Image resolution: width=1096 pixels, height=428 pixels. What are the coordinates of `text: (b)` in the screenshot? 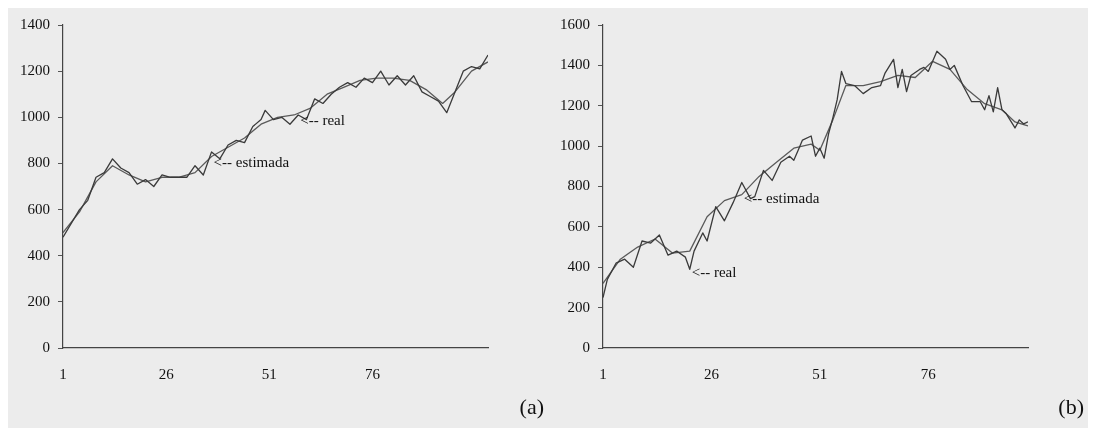 It's located at (1071, 406).